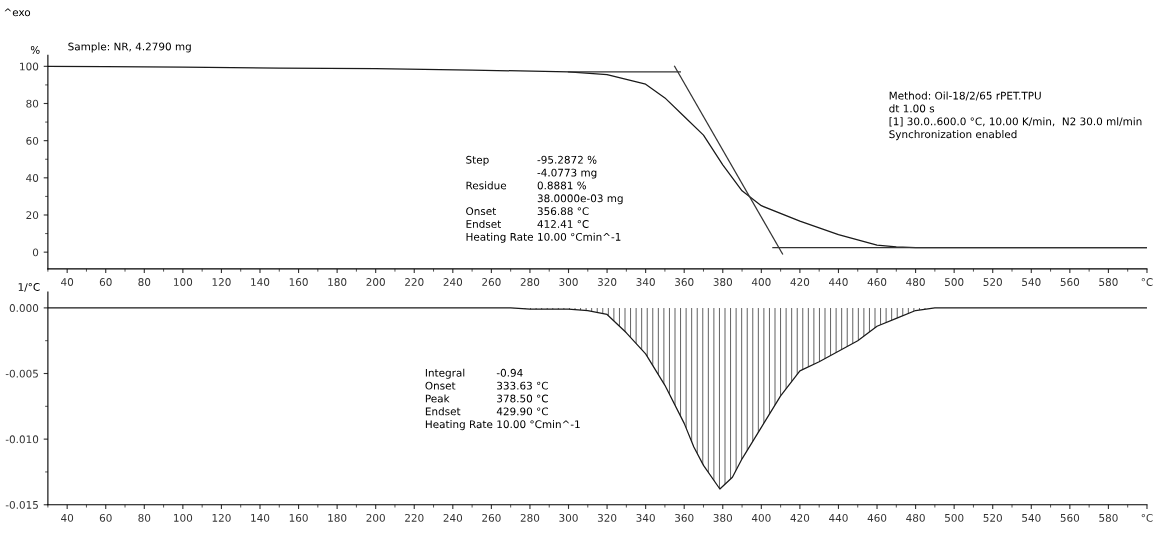 This screenshot has height=541, width=1168. Describe the element at coordinates (32, 215) in the screenshot. I see `y-tick-label: 20` at that location.